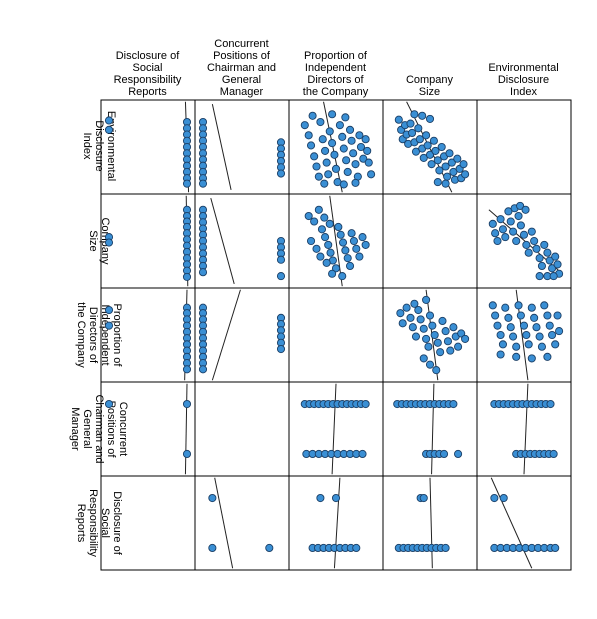  I want to click on column-label-company-size: Company Size, so click(429, 86).